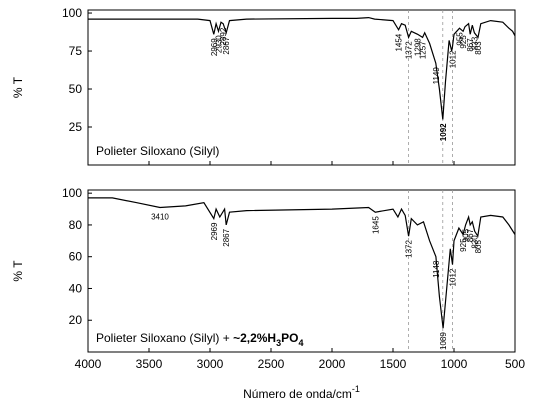  What do you see at coordinates (332, 364) in the screenshot?
I see `x-tick-label: 2000` at bounding box center [332, 364].